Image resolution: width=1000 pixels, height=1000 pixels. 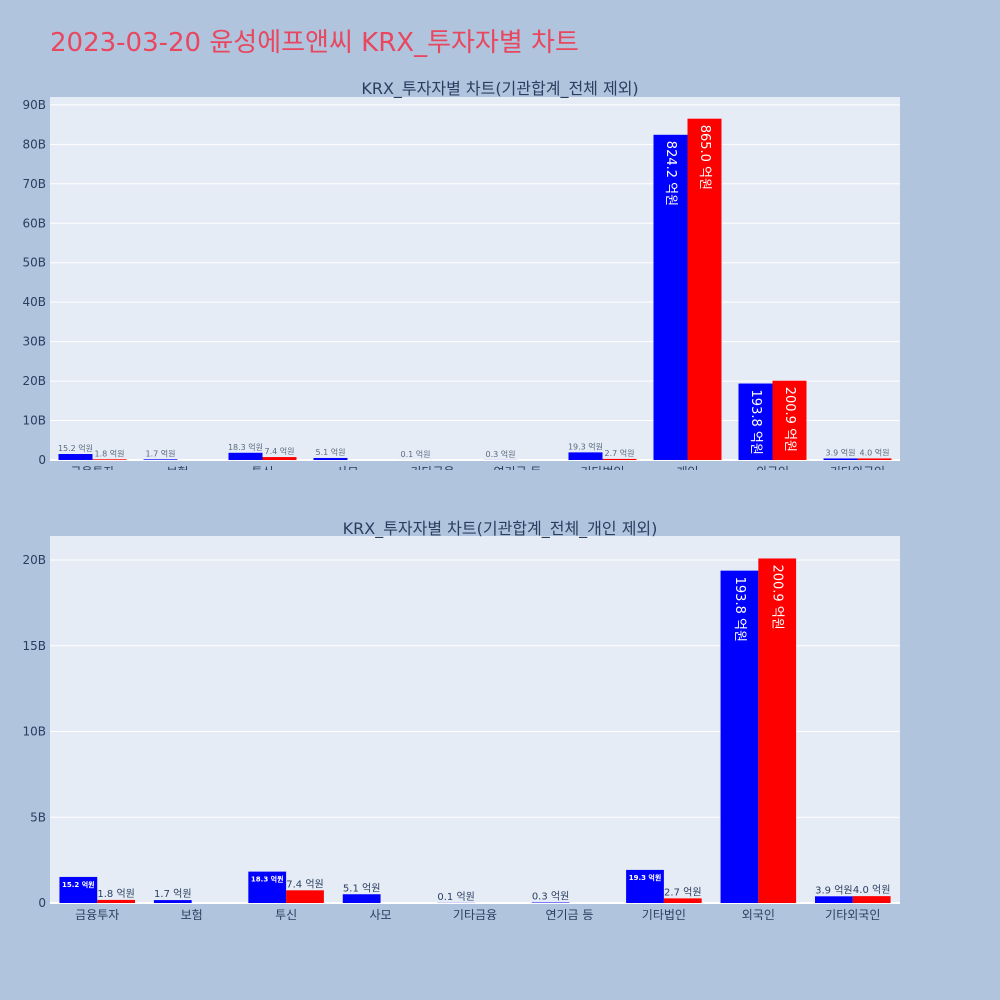 What do you see at coordinates (687, 467) in the screenshot?
I see `x-tick-label: 개인` at bounding box center [687, 467].